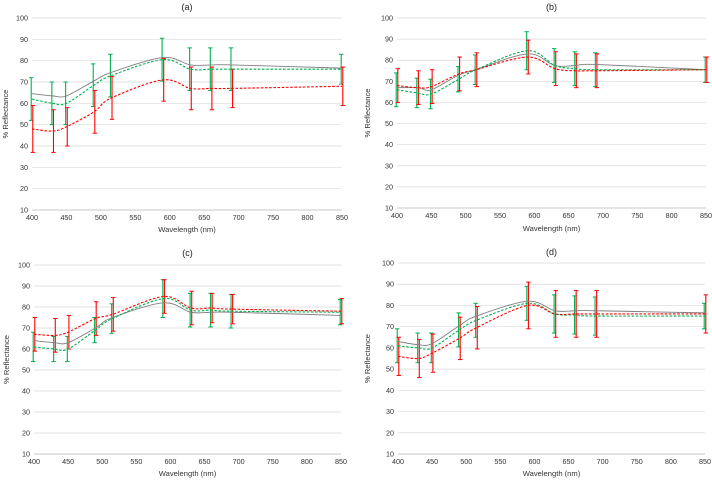 This screenshot has width=712, height=485. Describe the element at coordinates (101, 217) in the screenshot. I see `x-tick-label: 500` at that location.